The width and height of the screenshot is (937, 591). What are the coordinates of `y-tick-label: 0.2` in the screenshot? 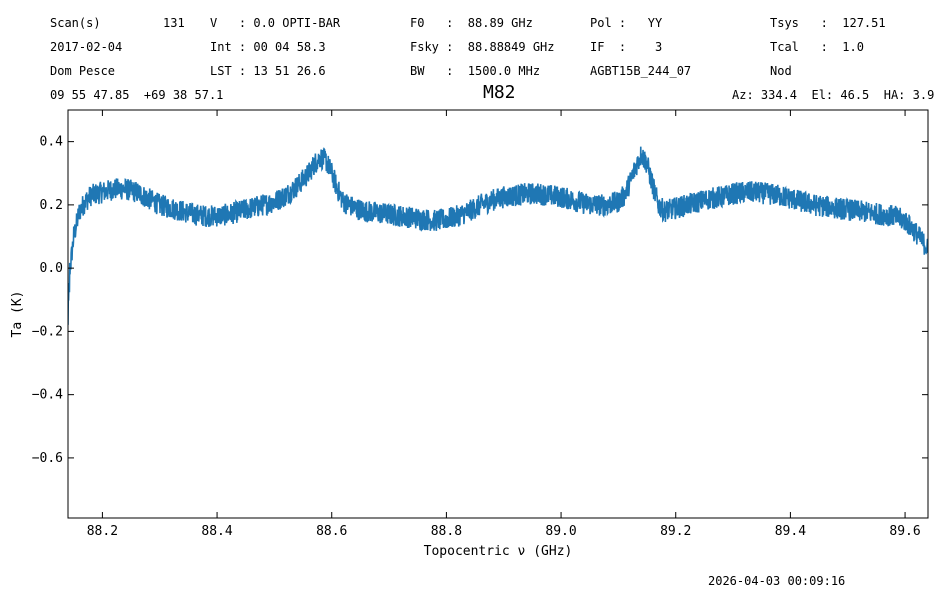 It's located at (51, 205).